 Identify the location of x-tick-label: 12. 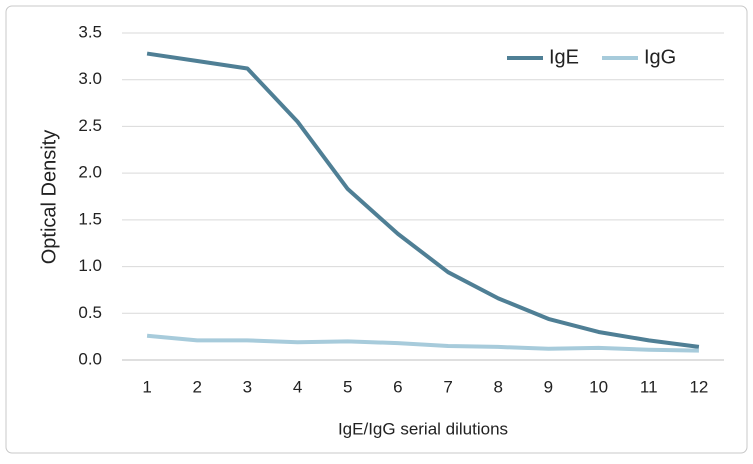
(698, 386).